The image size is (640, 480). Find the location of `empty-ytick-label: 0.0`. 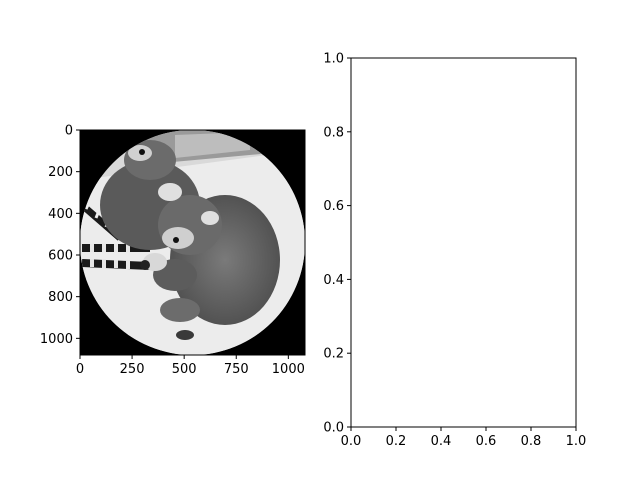

empty-ytick-label: 0.0 is located at coordinates (333, 428).